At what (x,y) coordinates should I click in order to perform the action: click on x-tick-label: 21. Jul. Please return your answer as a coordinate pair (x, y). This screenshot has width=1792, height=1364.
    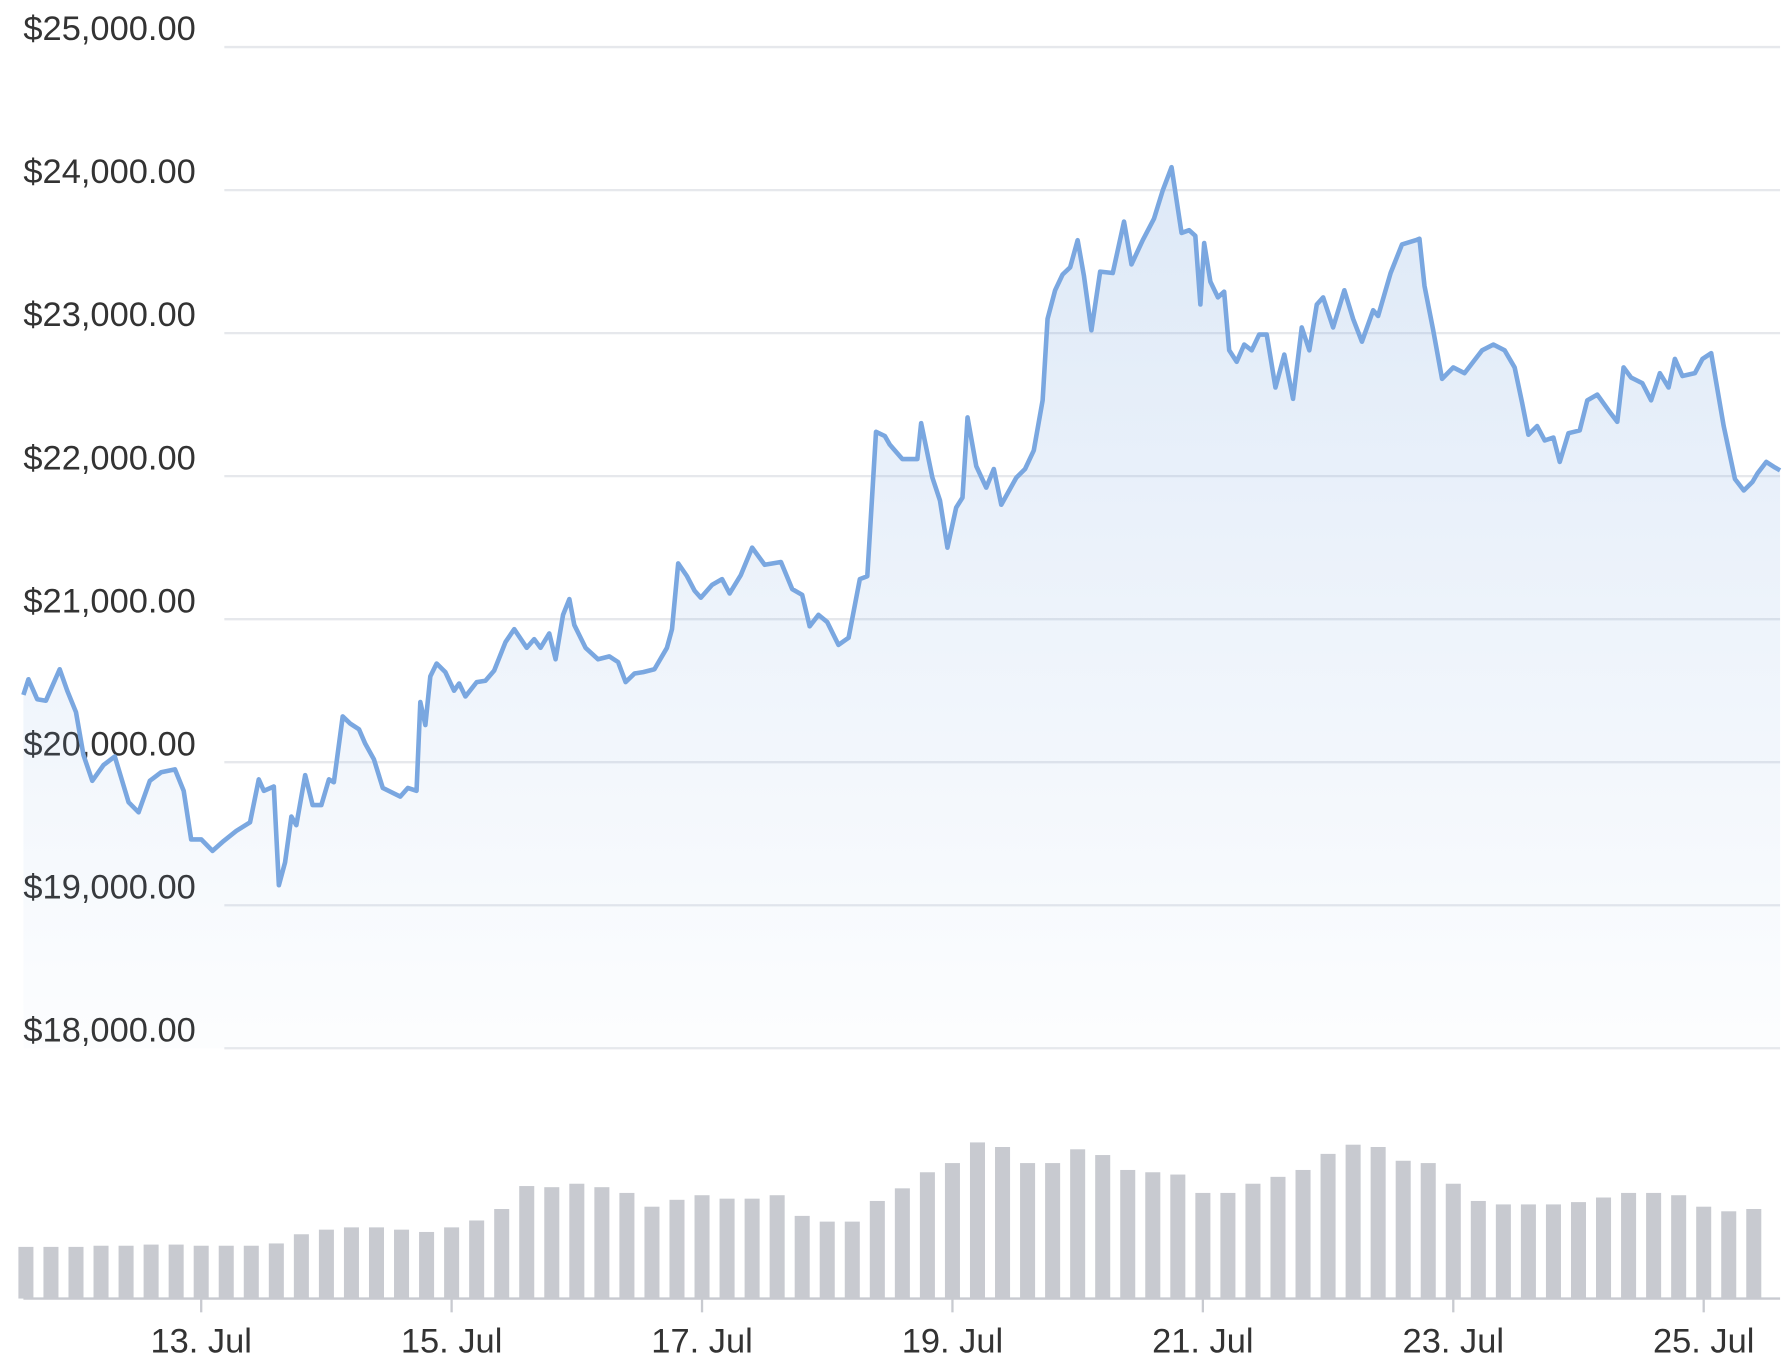
    Looking at the image, I should click on (1202, 1342).